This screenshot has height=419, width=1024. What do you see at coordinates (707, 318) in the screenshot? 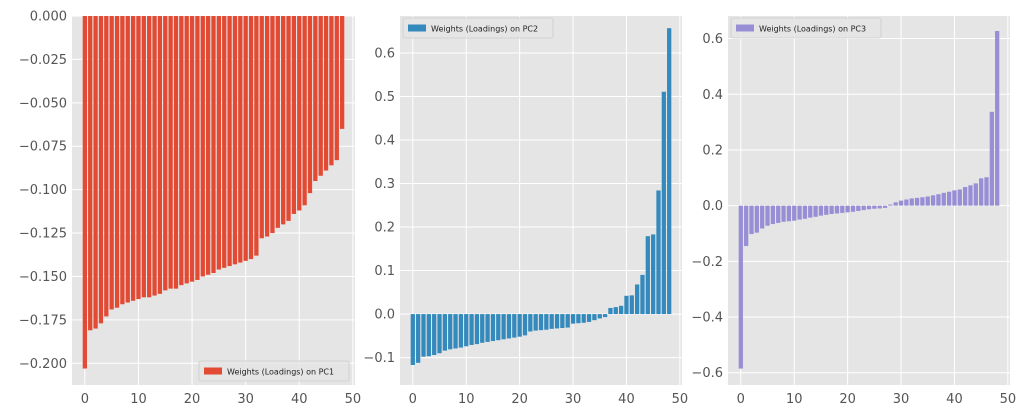
I see `y-tick-label: −0.4` at bounding box center [707, 318].